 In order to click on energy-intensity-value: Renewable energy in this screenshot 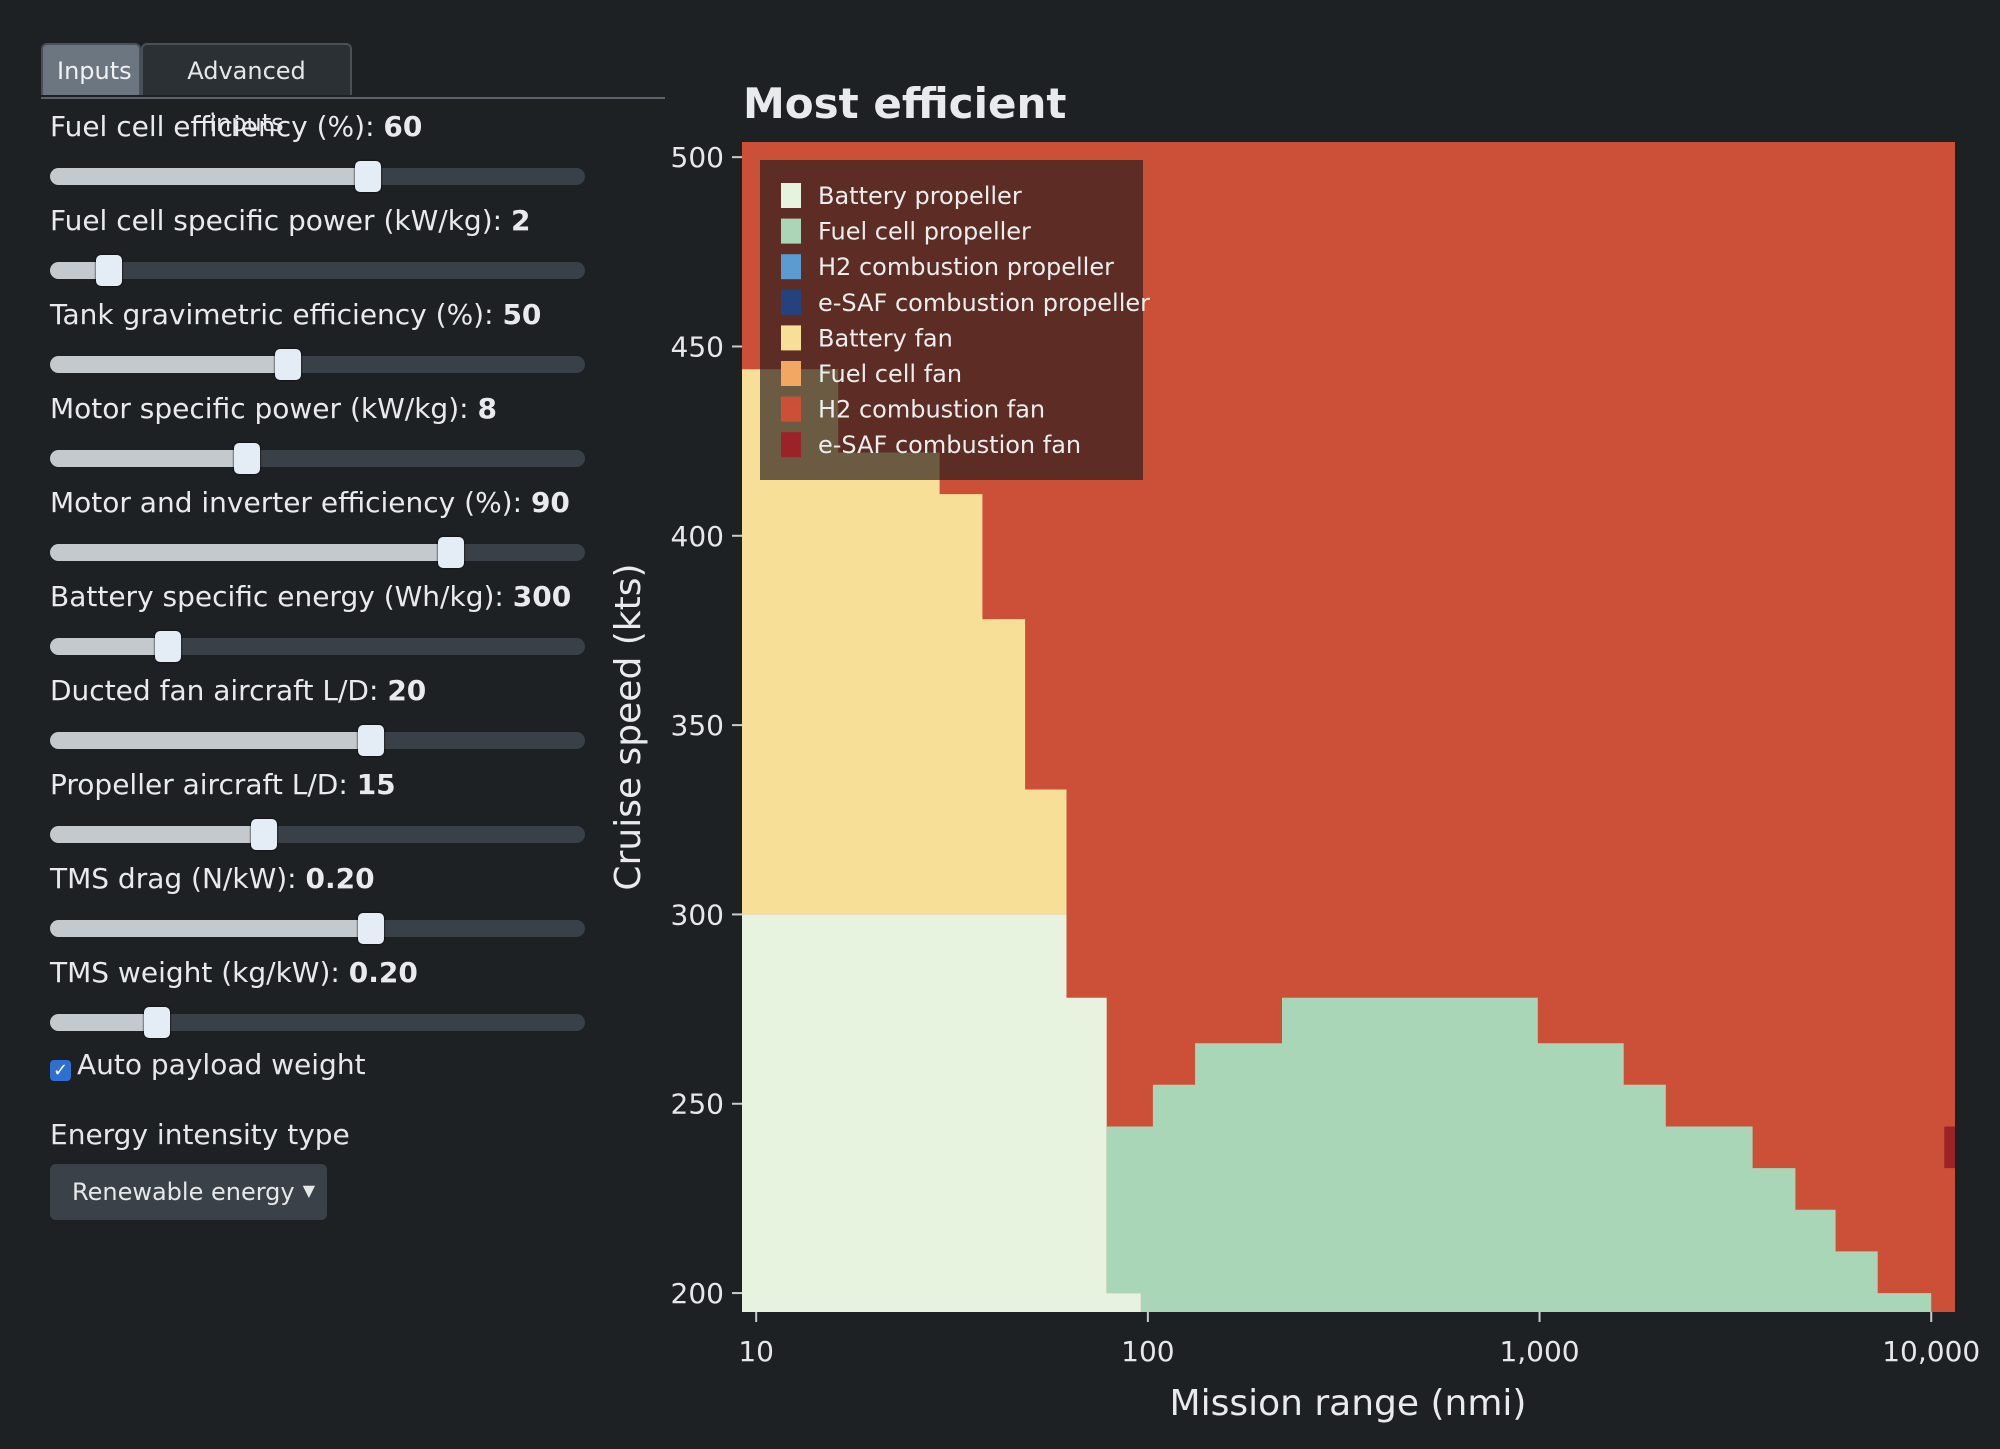, I will do `click(183, 1192)`.